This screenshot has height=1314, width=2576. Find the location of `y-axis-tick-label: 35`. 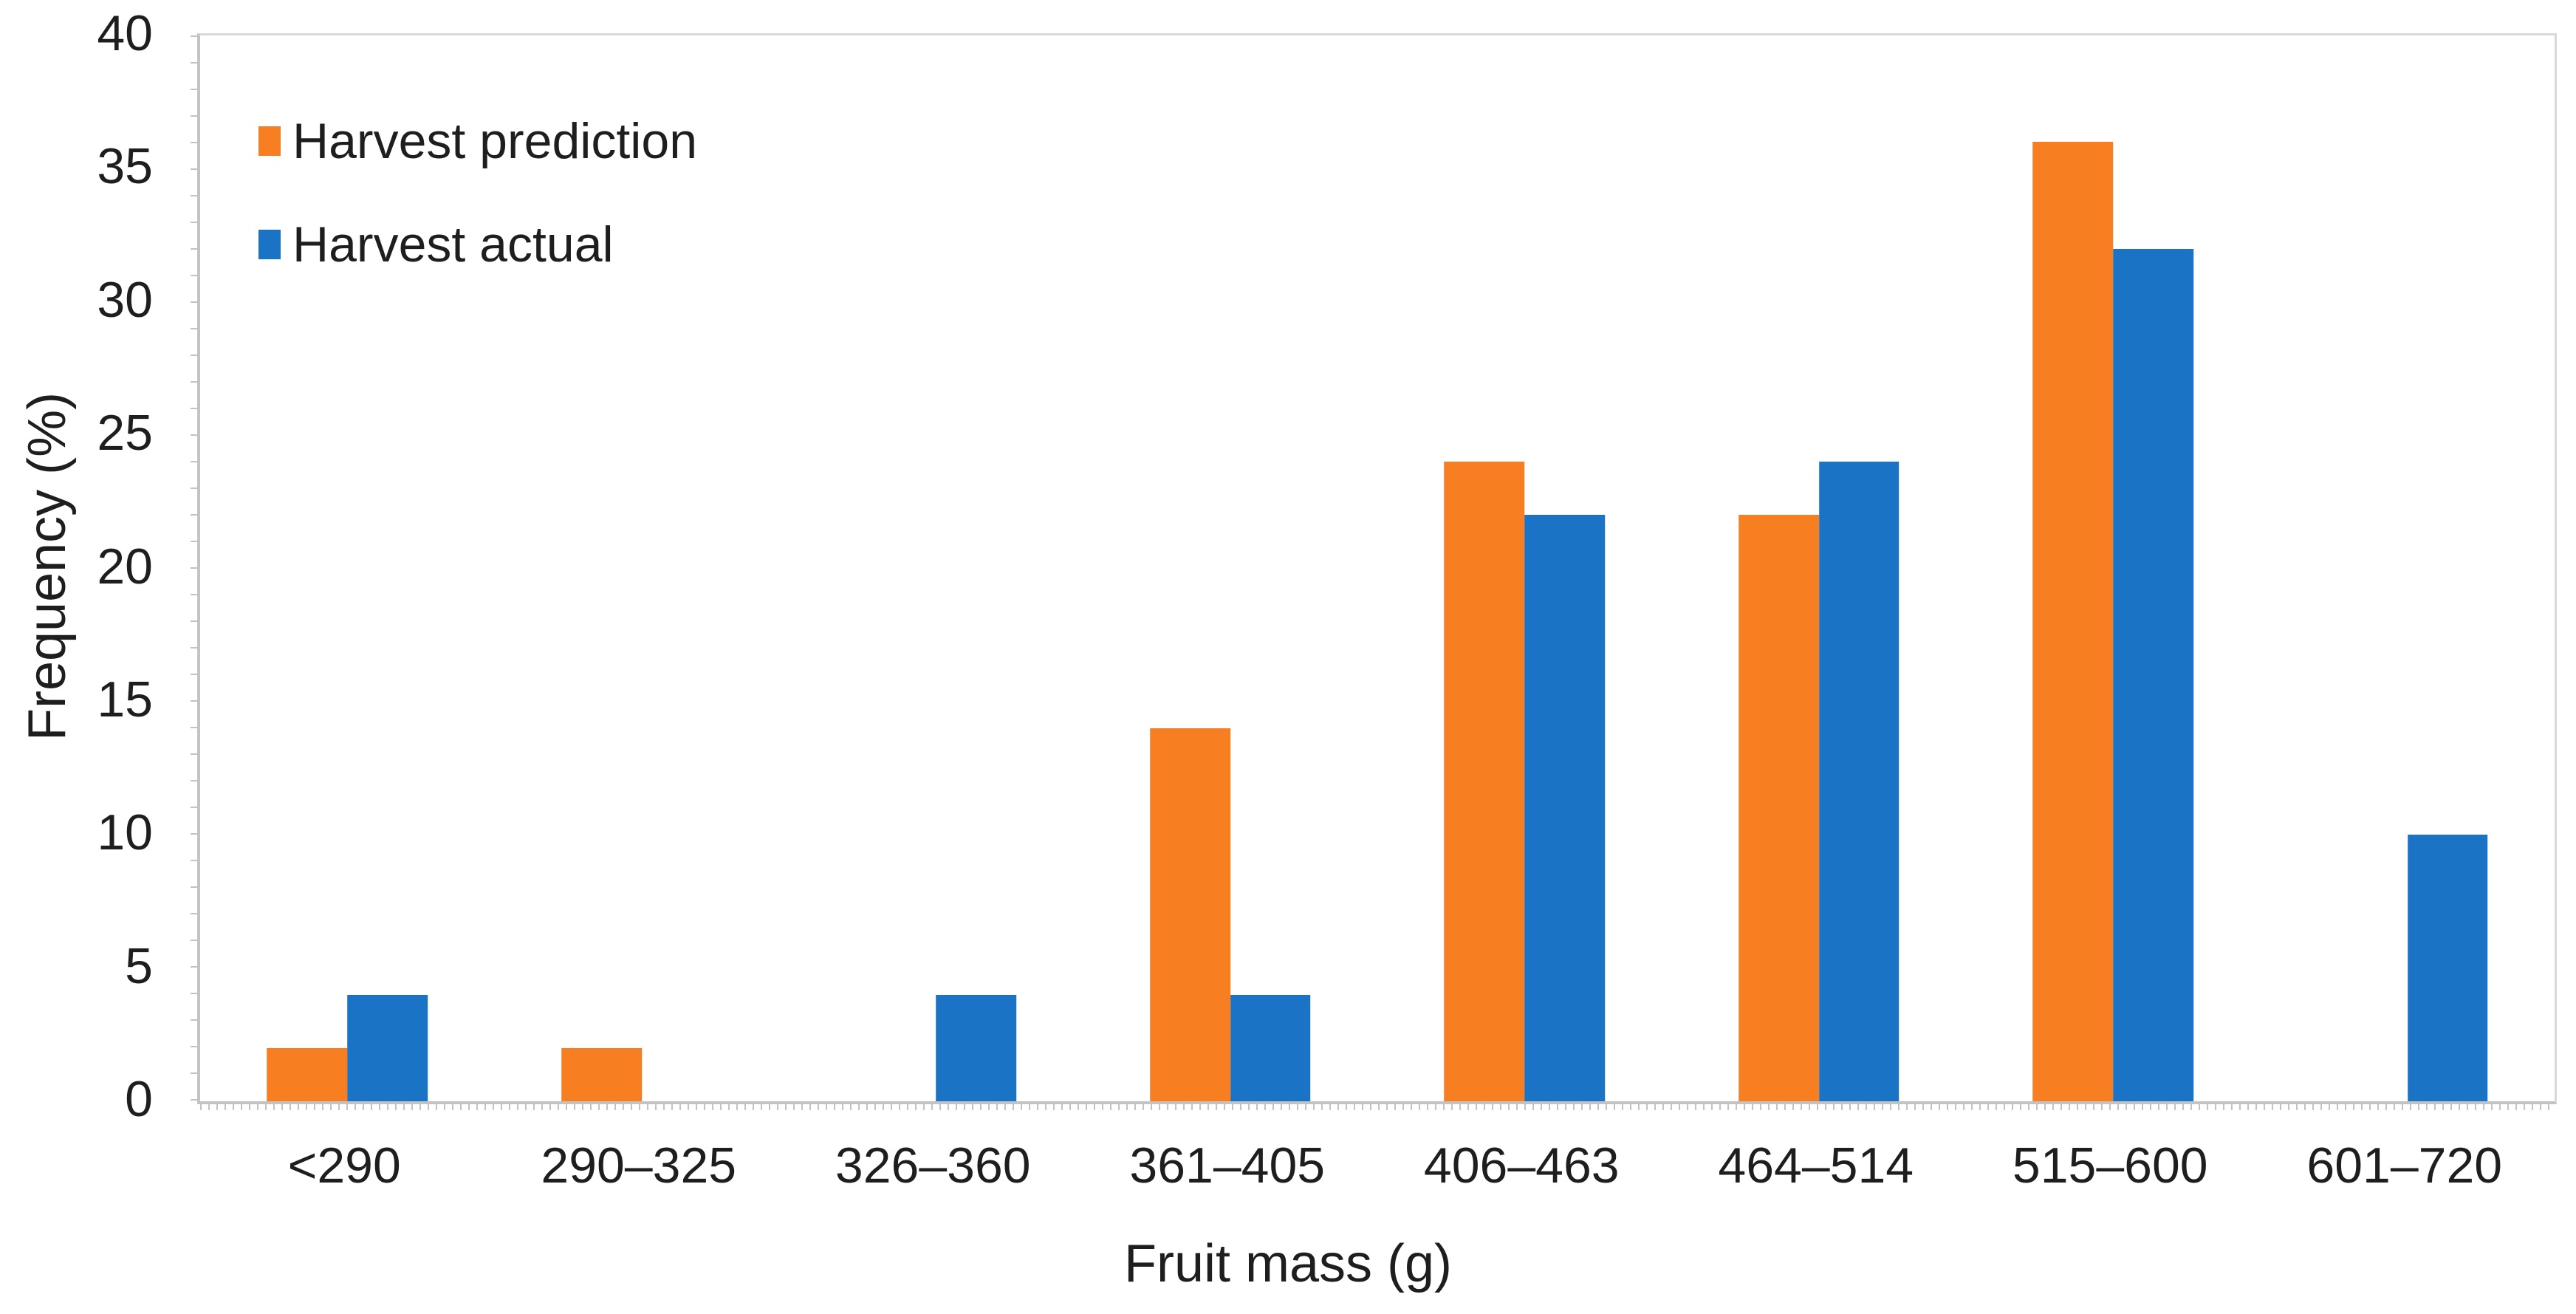

y-axis-tick-label: 35 is located at coordinates (125, 167).